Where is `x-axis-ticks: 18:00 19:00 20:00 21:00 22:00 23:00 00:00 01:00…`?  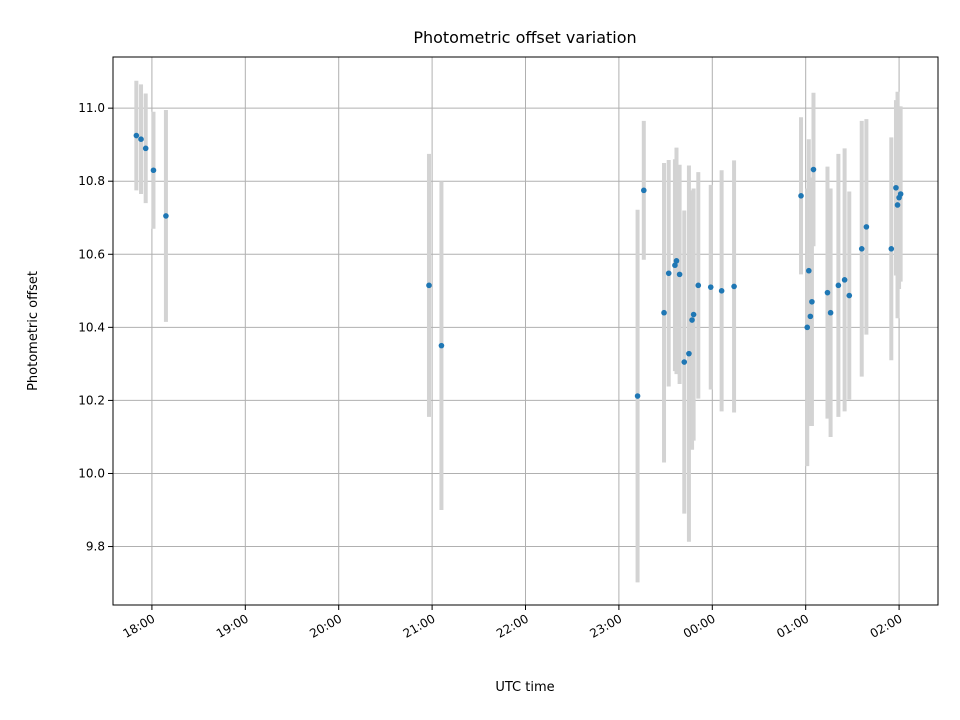
x-axis-ticks: 18:00 19:00 20:00 21:00 22:00 23:00 00:00 01:00… is located at coordinates (512, 623).